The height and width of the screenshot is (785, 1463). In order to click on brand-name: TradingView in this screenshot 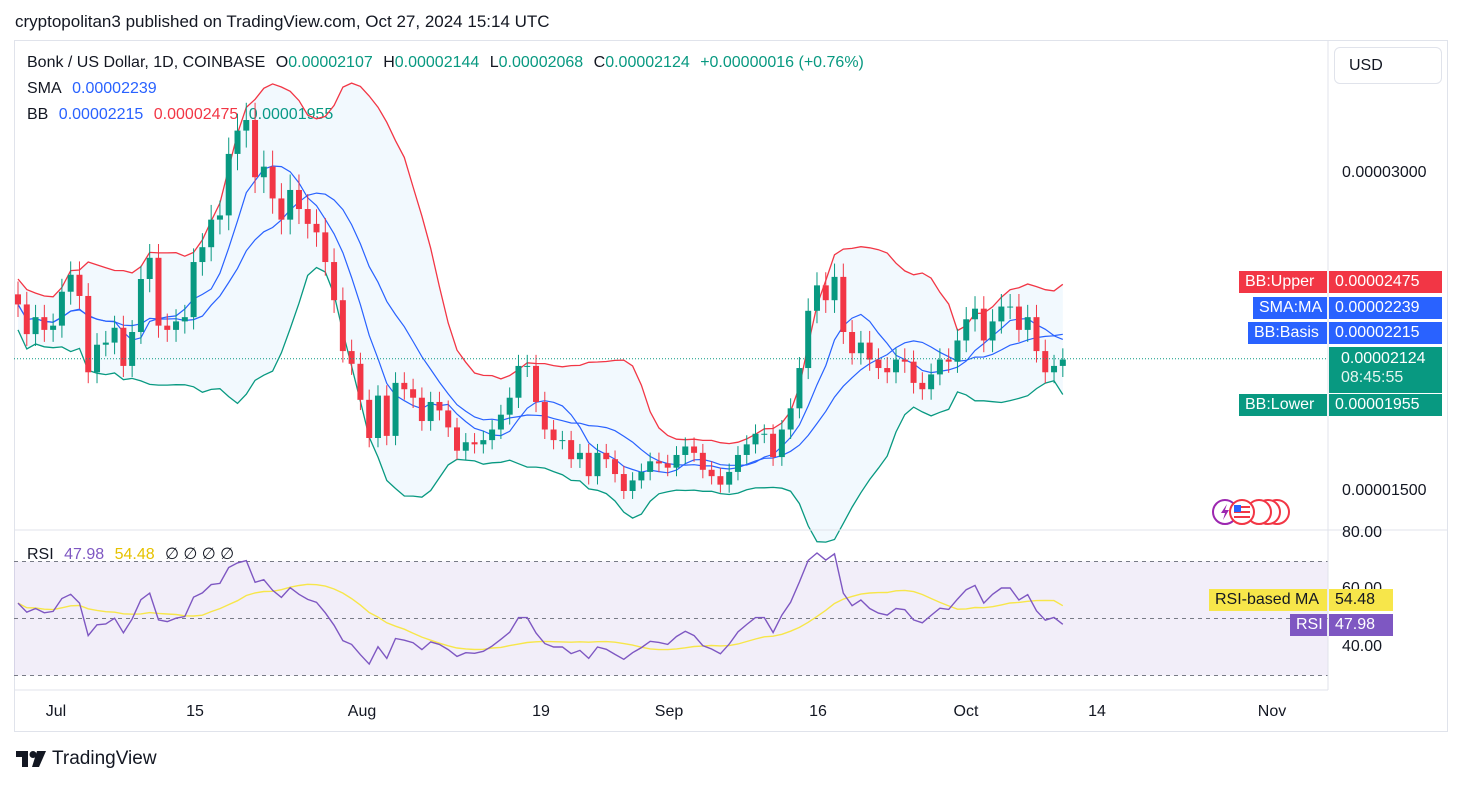, I will do `click(104, 758)`.